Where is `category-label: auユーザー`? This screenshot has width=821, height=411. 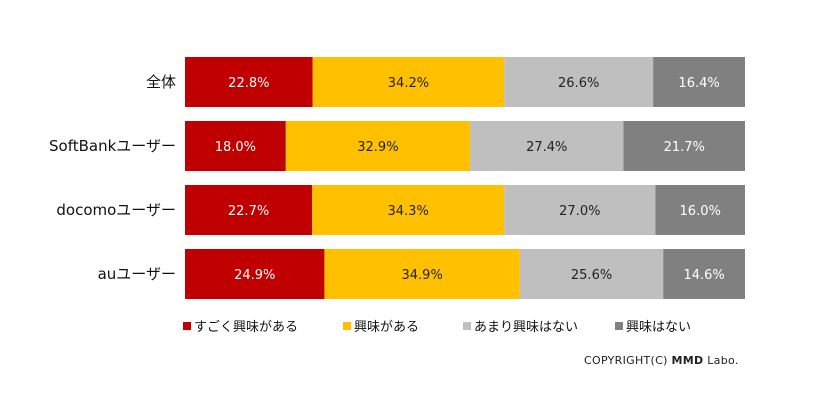 category-label: auユーザー is located at coordinates (137, 274).